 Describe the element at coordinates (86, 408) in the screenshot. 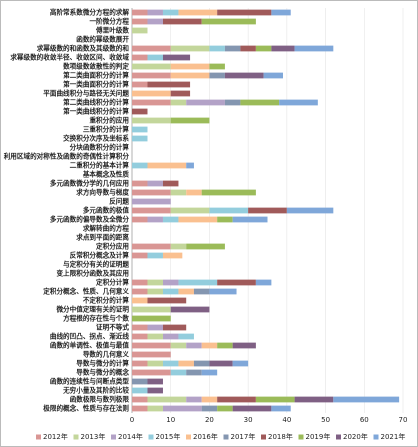

I see `y-tick-label: 极限的概念、性质与存在法则` at that location.